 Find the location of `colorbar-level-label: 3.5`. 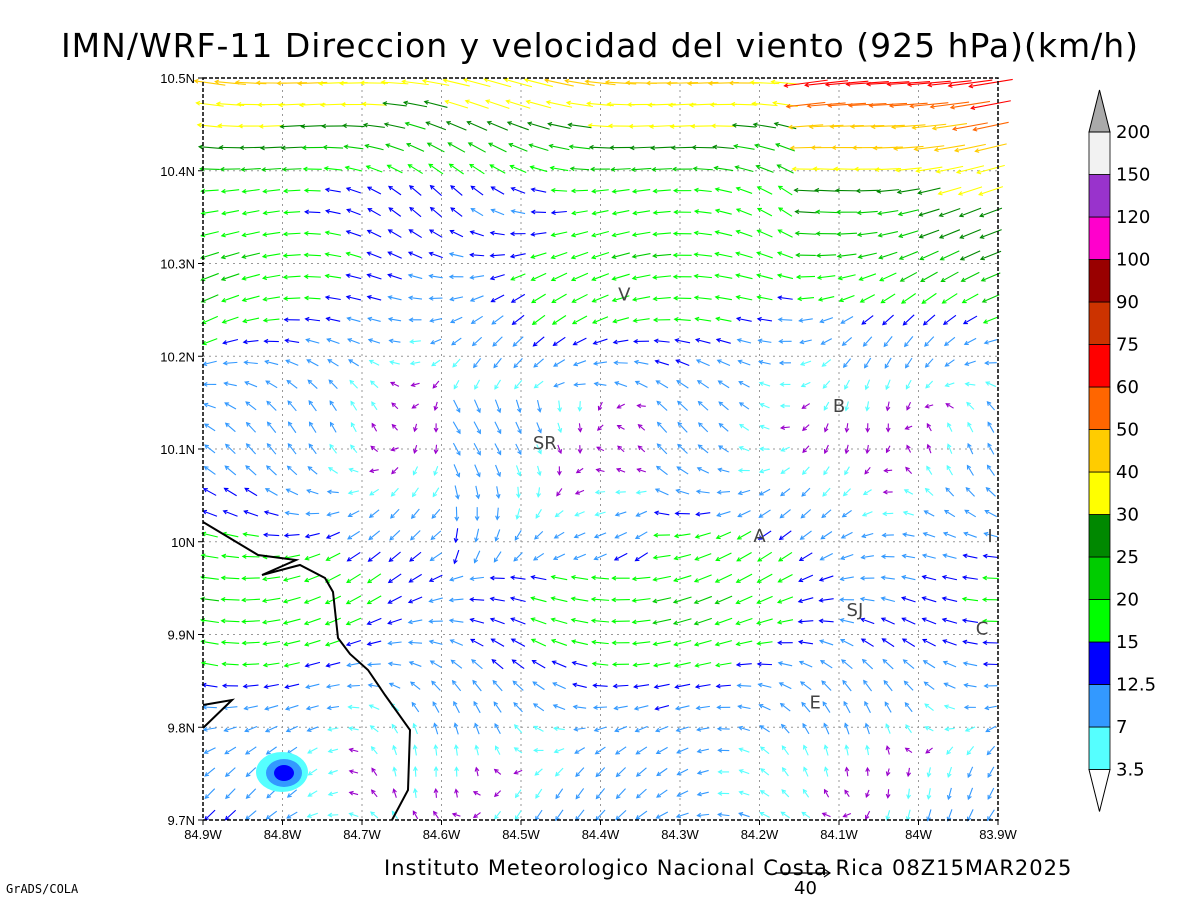

colorbar-level-label: 3.5 is located at coordinates (1130, 770).